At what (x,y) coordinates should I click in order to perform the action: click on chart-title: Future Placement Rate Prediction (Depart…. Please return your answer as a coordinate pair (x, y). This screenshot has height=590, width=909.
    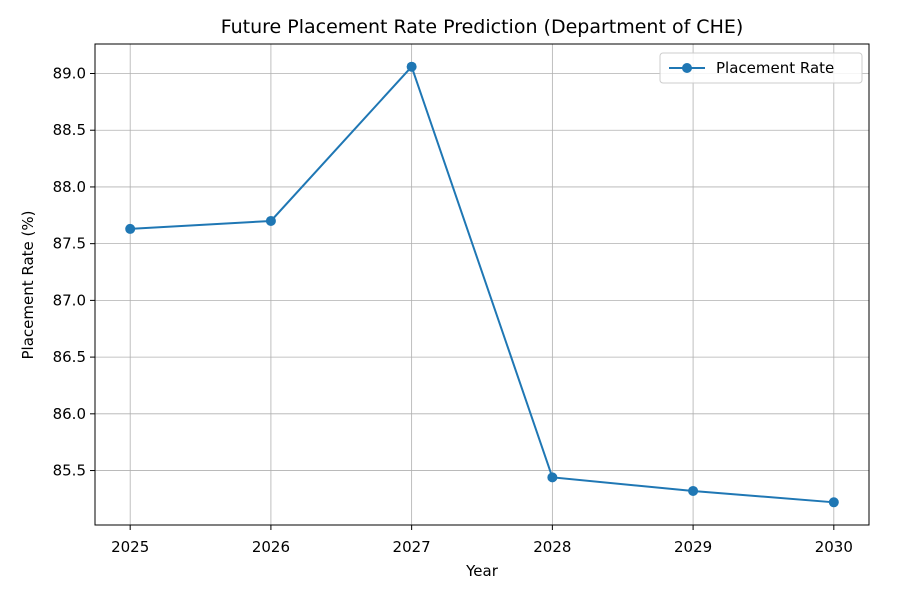
    Looking at the image, I should click on (482, 27).